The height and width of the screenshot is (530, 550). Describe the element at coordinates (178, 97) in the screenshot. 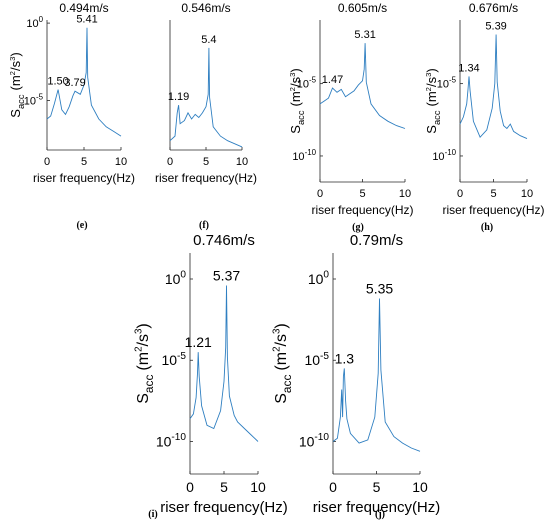

I see `peak-label: 1.19` at that location.